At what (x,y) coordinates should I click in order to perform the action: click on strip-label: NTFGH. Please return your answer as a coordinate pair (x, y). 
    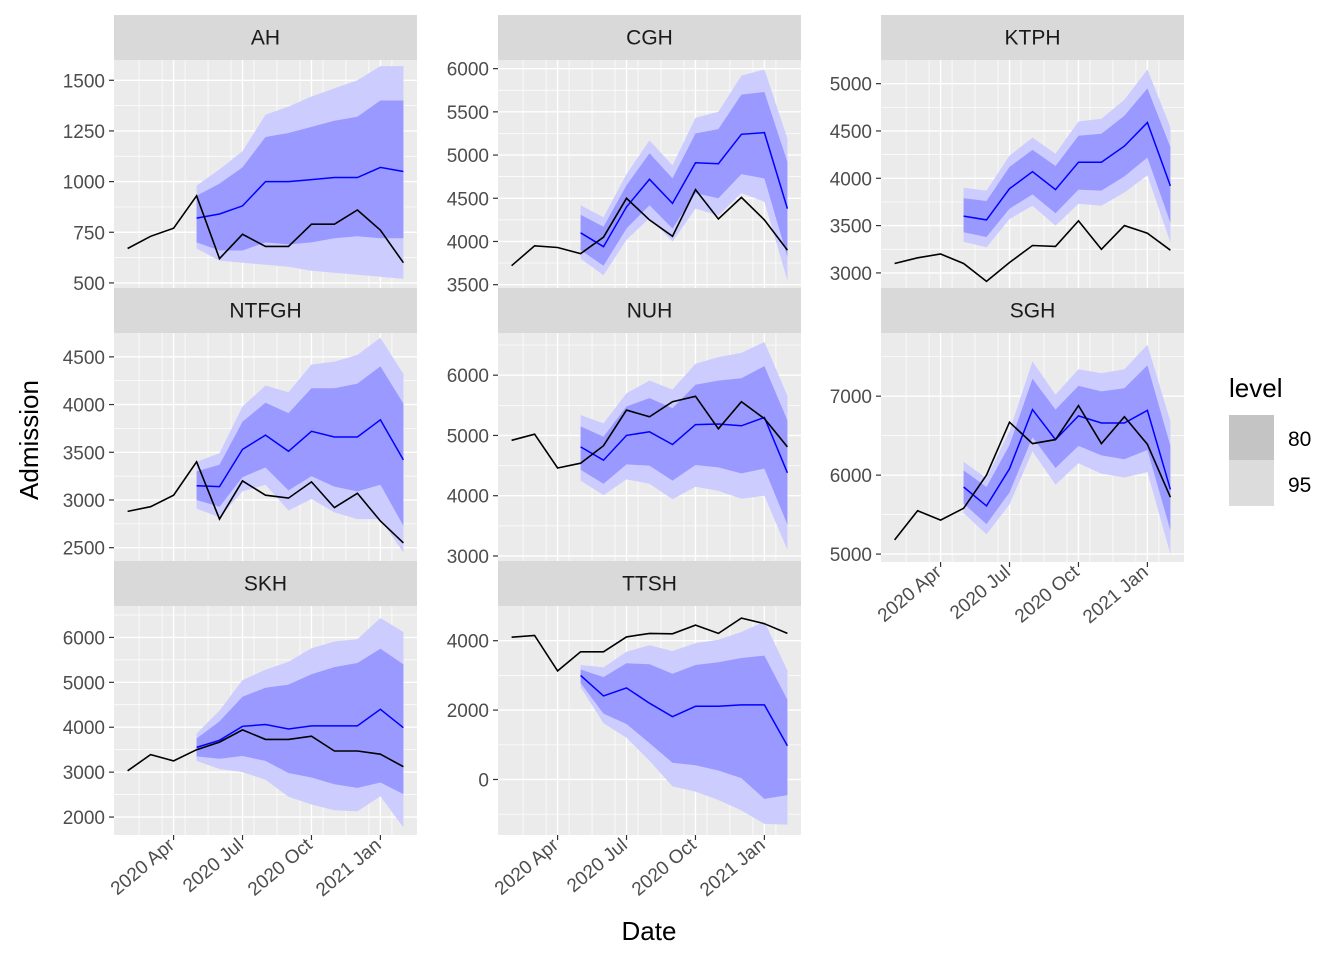
    Looking at the image, I should click on (265, 311).